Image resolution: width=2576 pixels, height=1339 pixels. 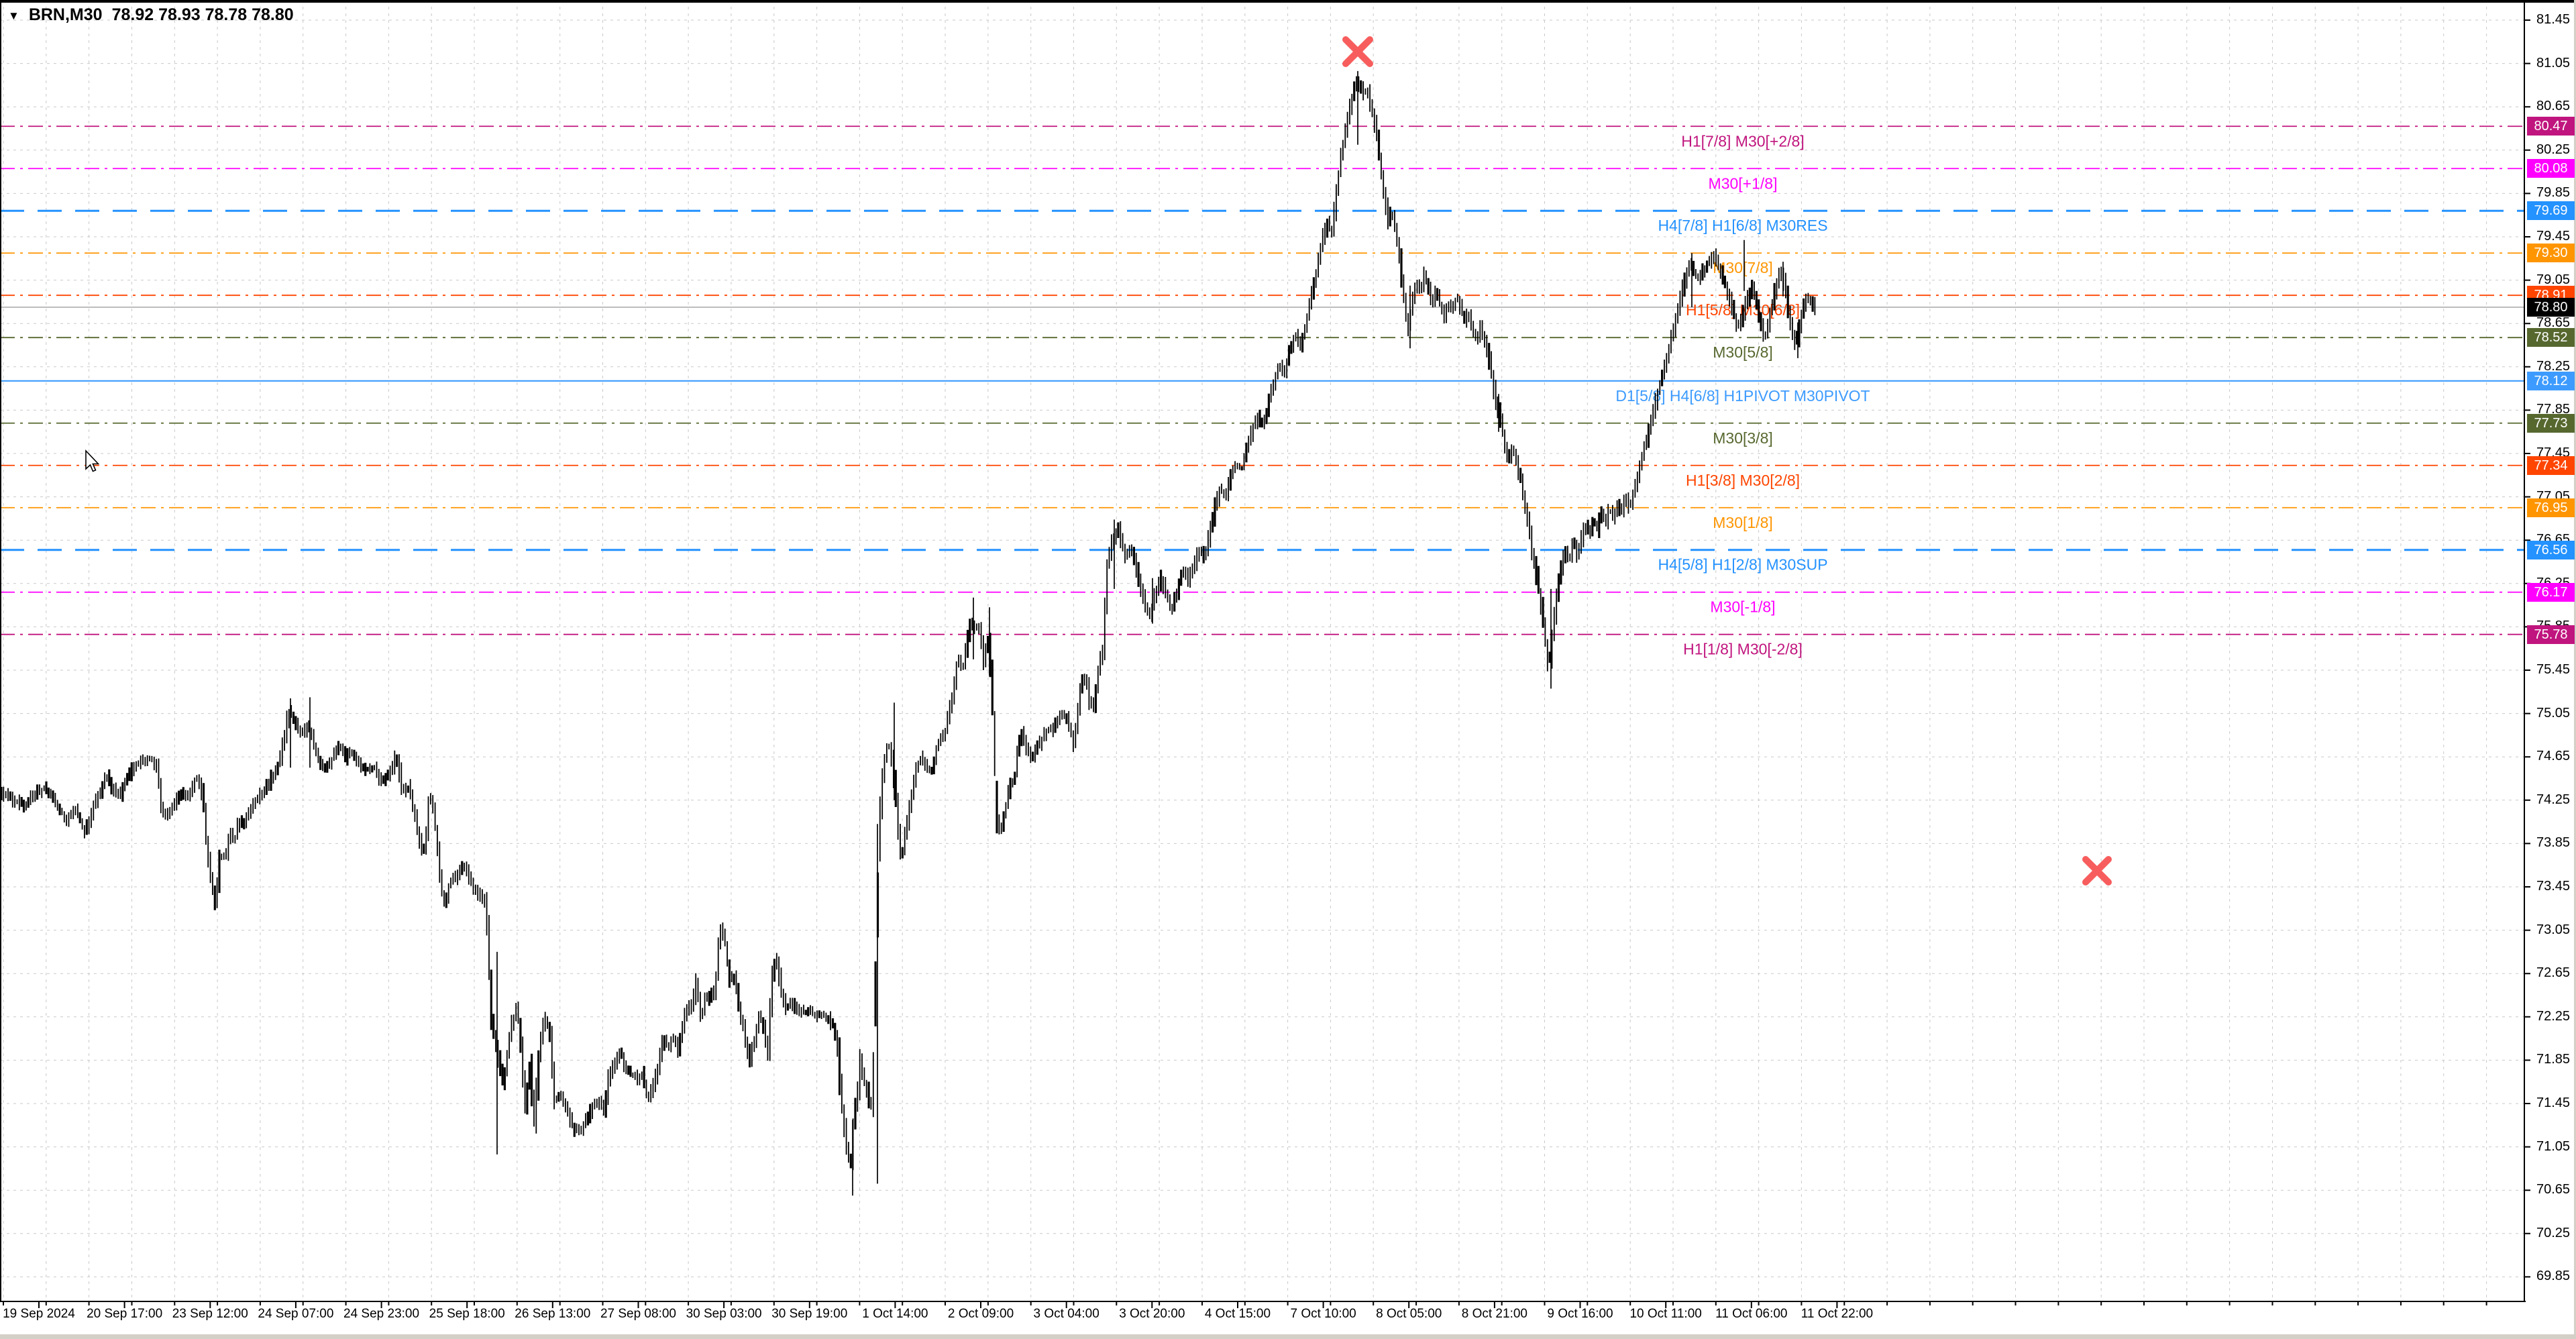 What do you see at coordinates (2551, 549) in the screenshot?
I see `pivot-price-badge-10: 76.56` at bounding box center [2551, 549].